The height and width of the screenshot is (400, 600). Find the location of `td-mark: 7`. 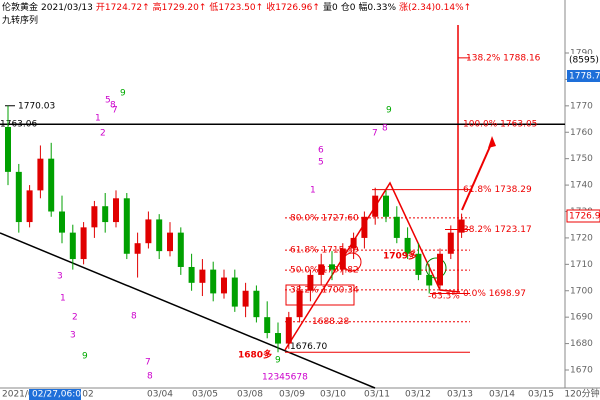

td-mark: 7 is located at coordinates (115, 111).